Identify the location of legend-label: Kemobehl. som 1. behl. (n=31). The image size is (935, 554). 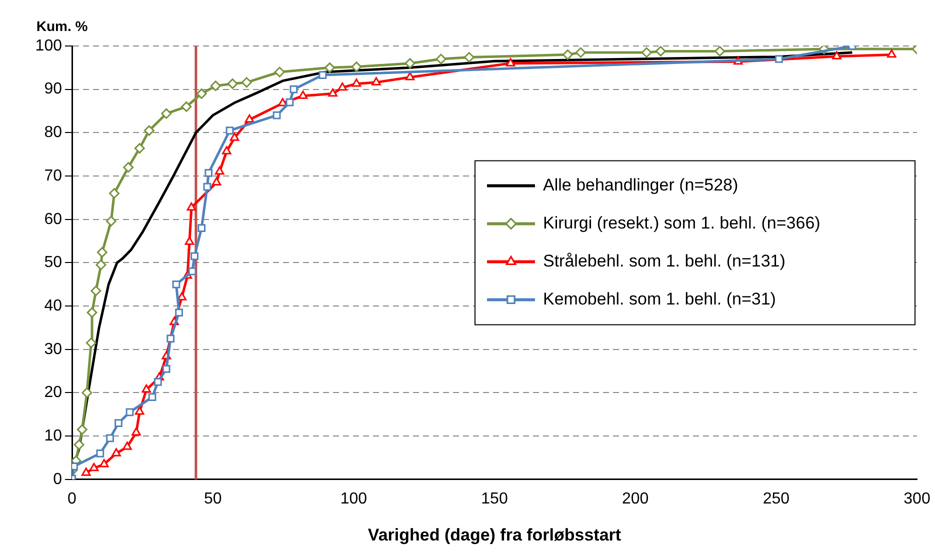
(659, 298).